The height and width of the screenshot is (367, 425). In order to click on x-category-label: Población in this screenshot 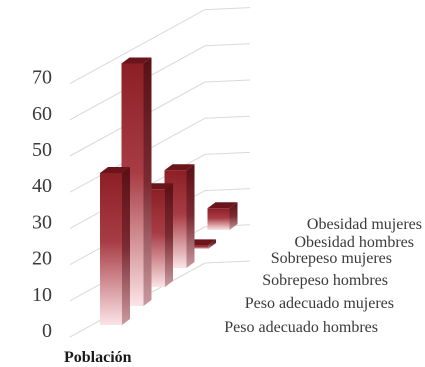, I will do `click(98, 357)`.